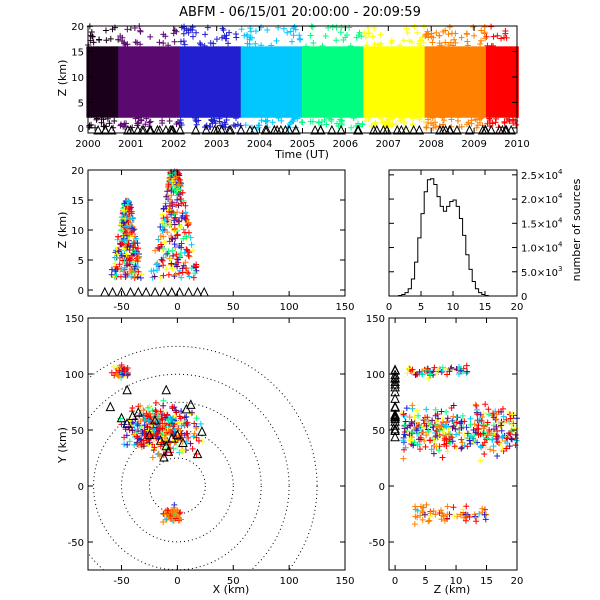  I want to click on plan-view-xtick-label: 50, so click(233, 581).